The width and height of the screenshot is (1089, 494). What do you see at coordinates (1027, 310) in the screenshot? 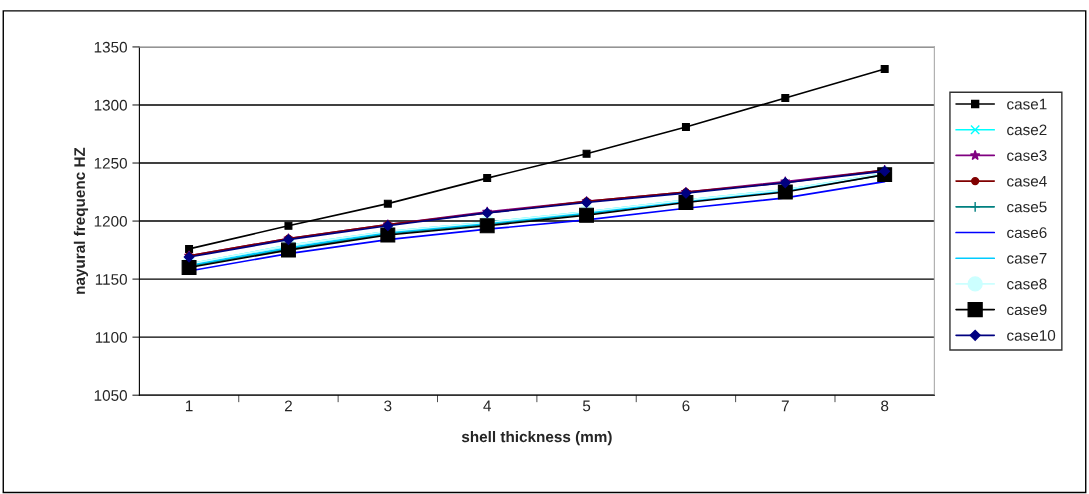
I see `legend-label: case9` at bounding box center [1027, 310].